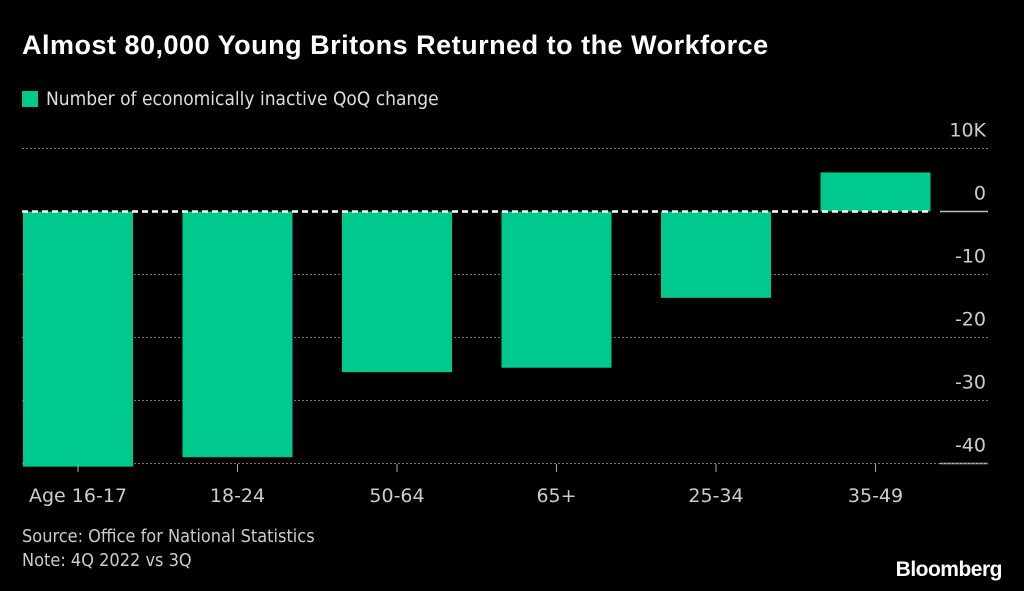 This screenshot has width=1024, height=591. Describe the element at coordinates (168, 536) in the screenshot. I see `source-note: Source: Office for National Statistics` at that location.